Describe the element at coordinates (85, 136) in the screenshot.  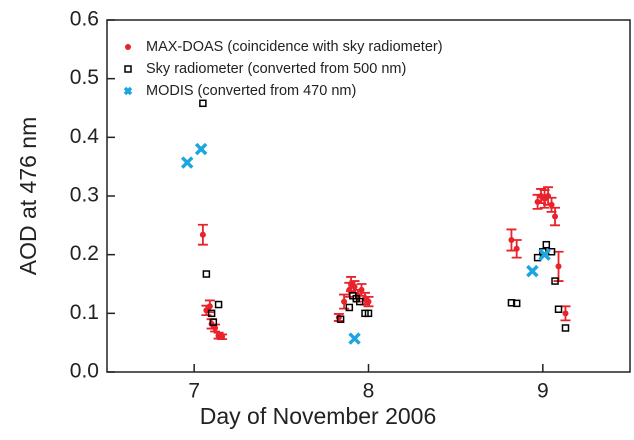
I see `y-tick-label: 0.4` at that location.